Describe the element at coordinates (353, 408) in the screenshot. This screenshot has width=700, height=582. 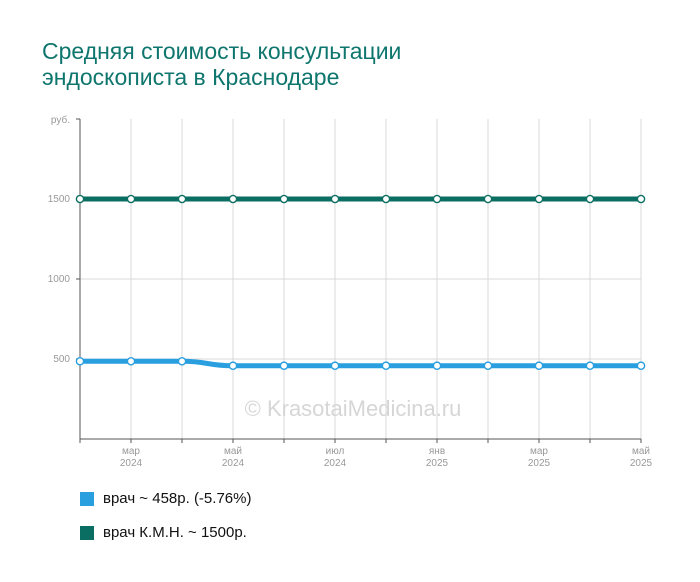
I see `watermark-text: © KrasotaiMedicina.ru` at that location.